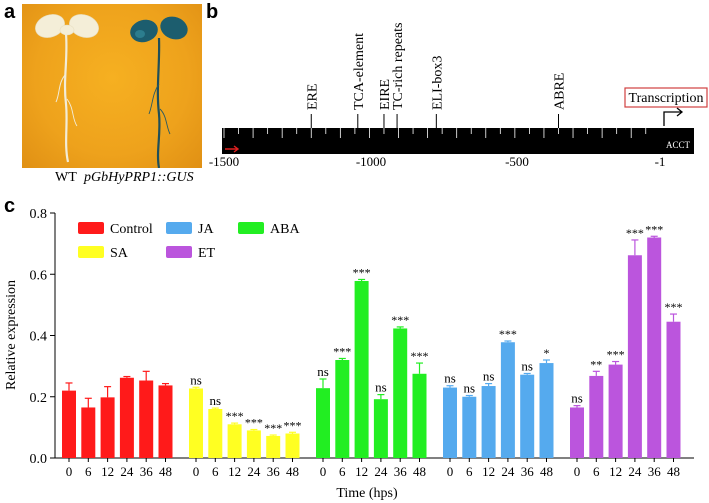  I want to click on seedling-photo, so click(112, 86).